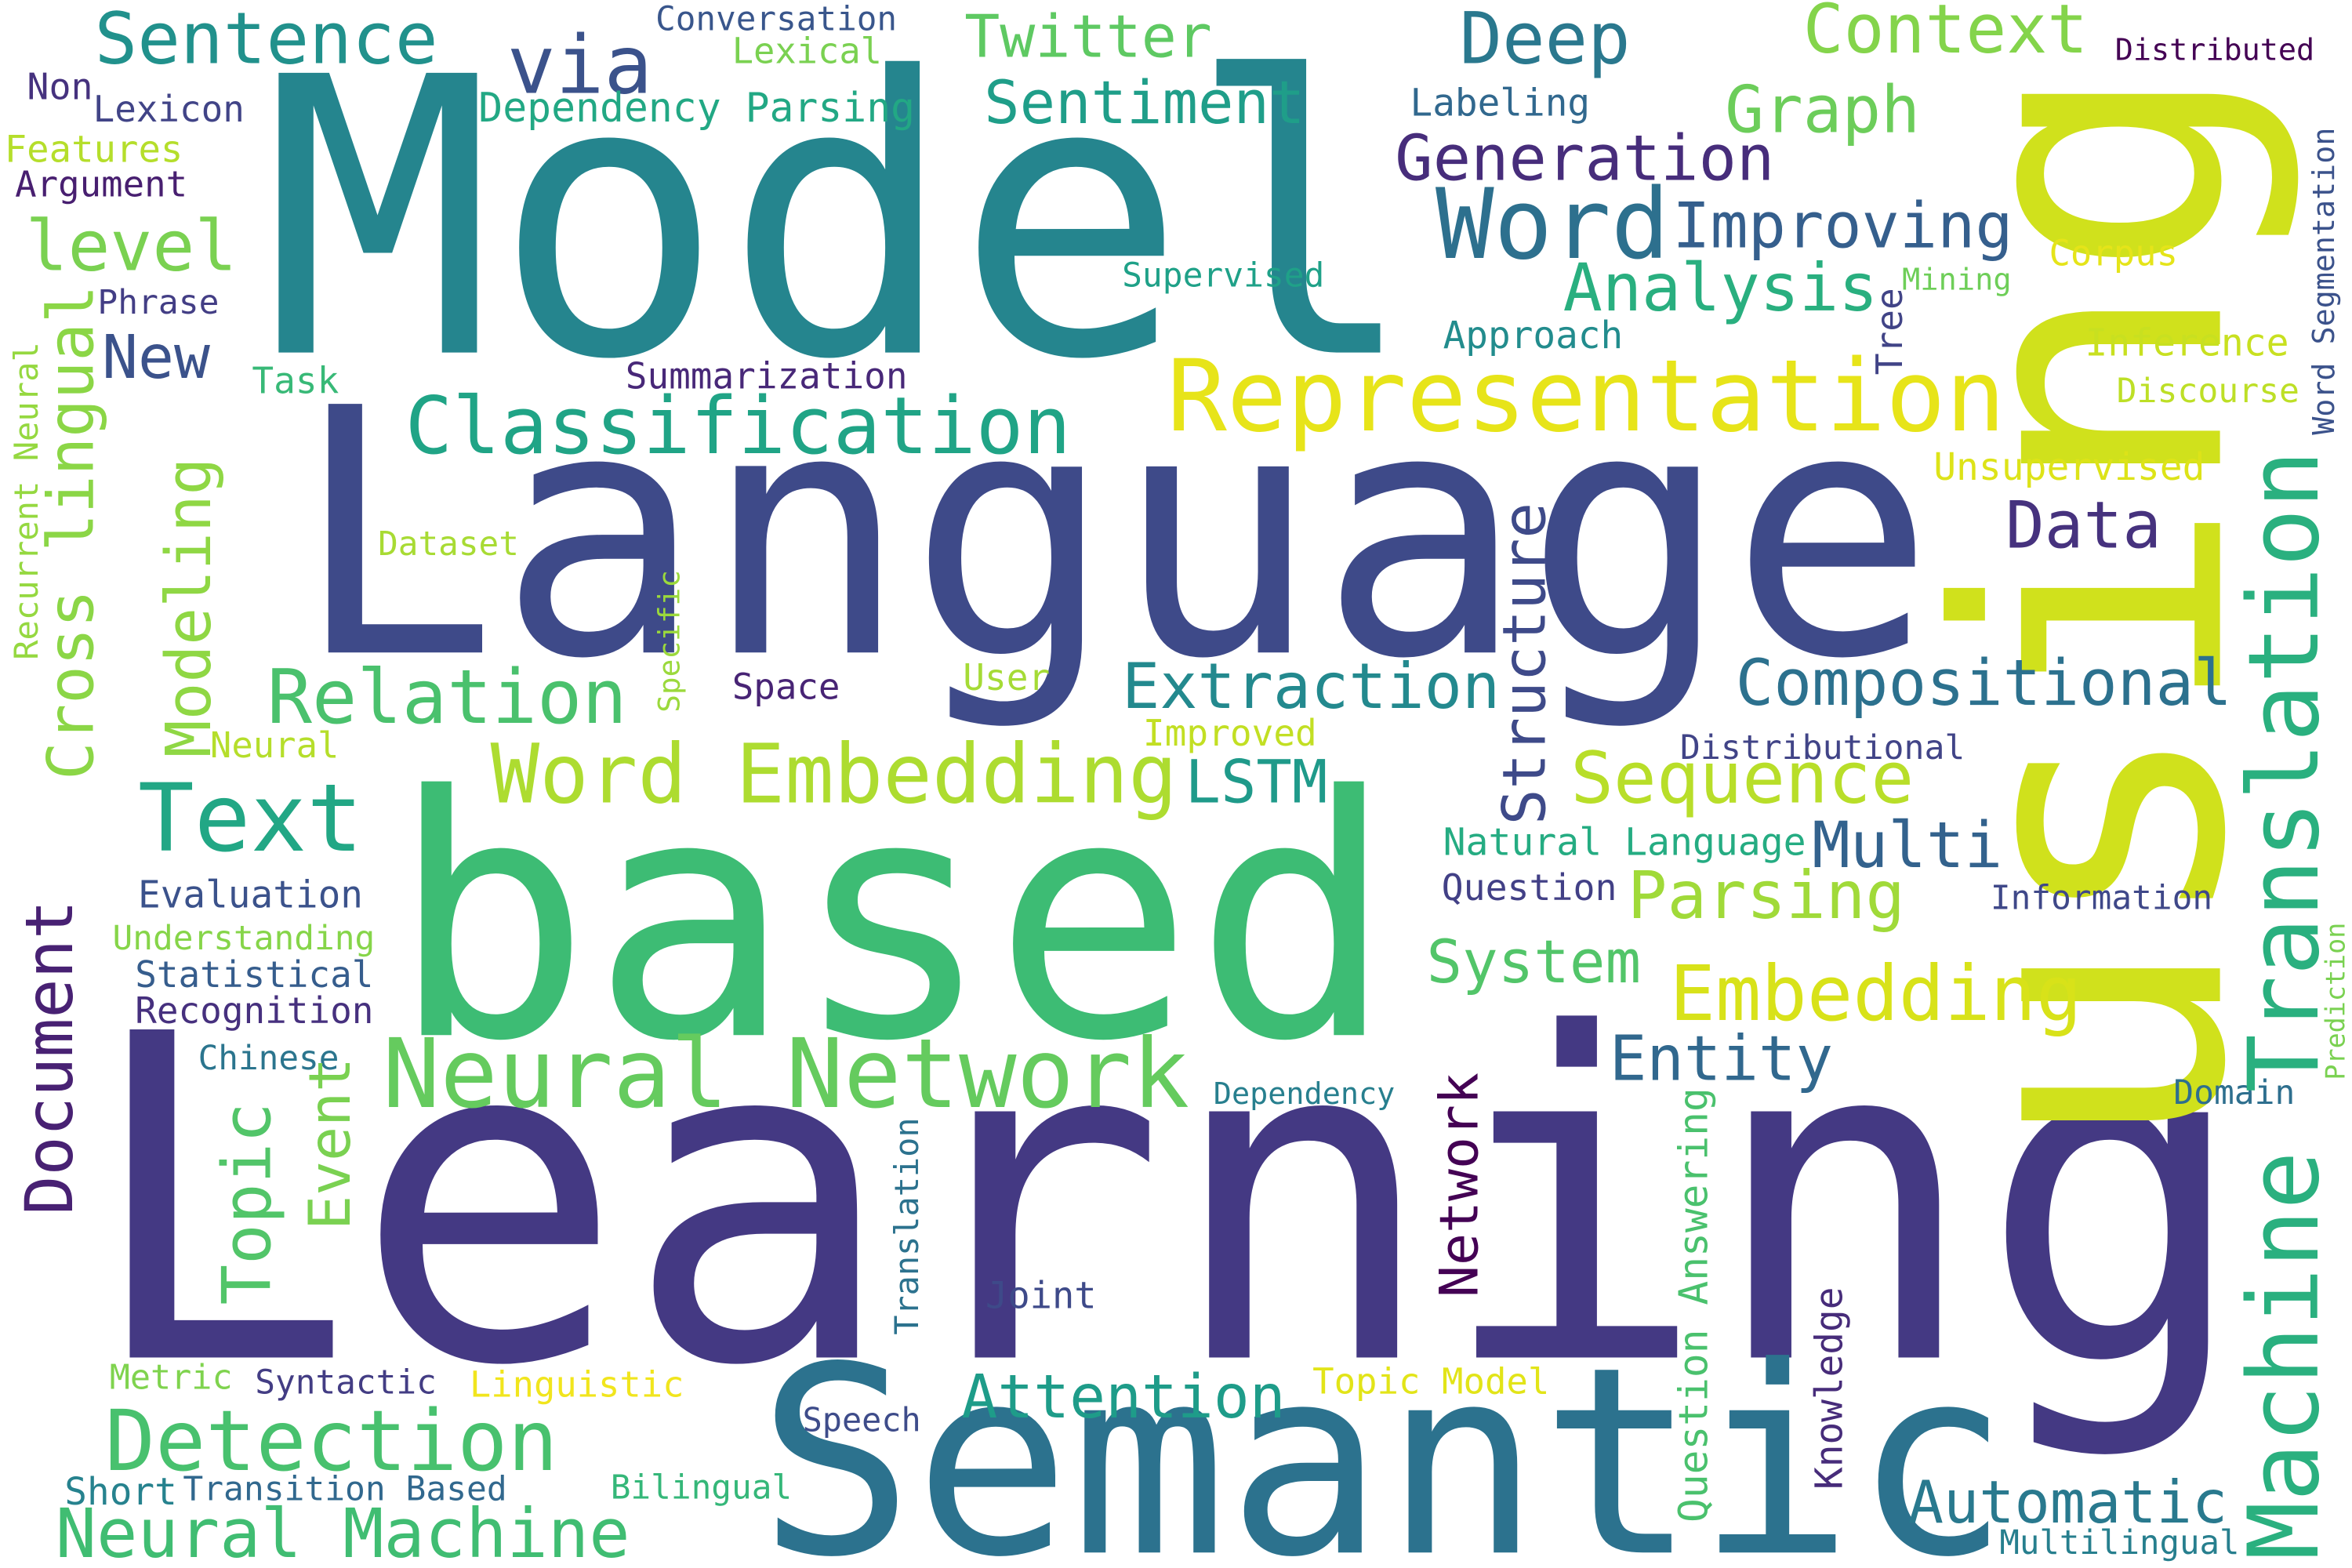 This screenshot has width=2352, height=1568. Describe the element at coordinates (1957, 279) in the screenshot. I see `word: Mining` at that location.